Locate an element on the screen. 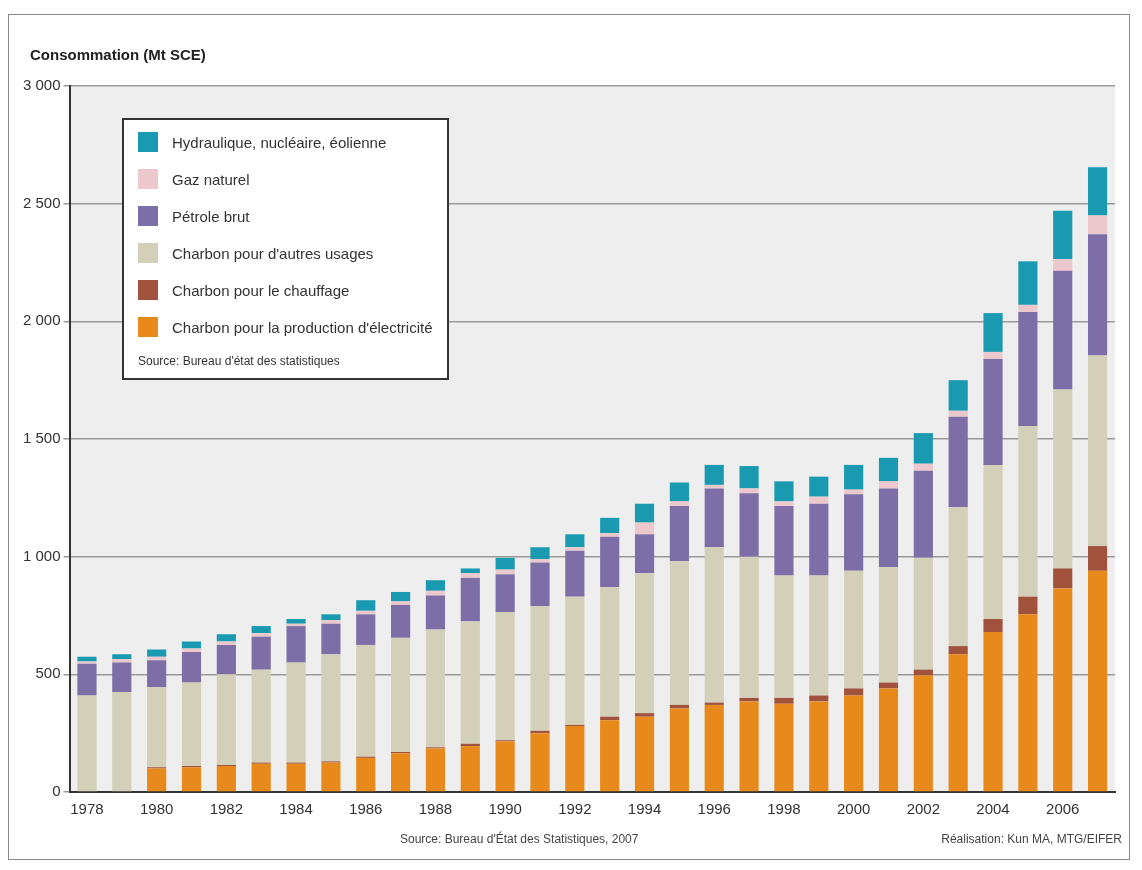 The image size is (1142, 870). y-tick-label: 1 000 is located at coordinates (41, 555).